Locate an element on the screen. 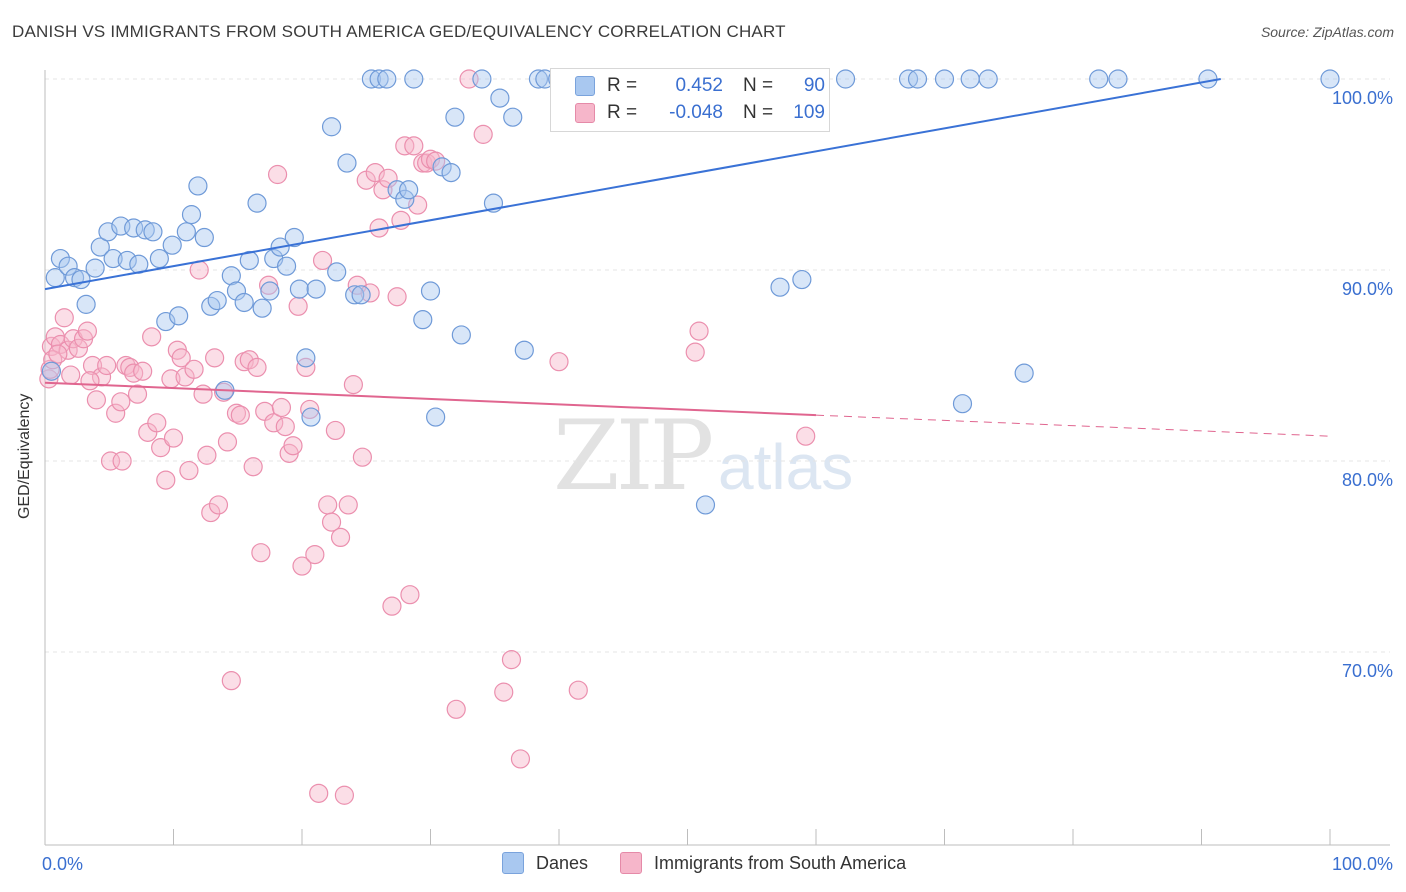 This screenshot has height=892, width=1406. legend-row-sa: R = -0.048 N = 109 is located at coordinates (688, 113).